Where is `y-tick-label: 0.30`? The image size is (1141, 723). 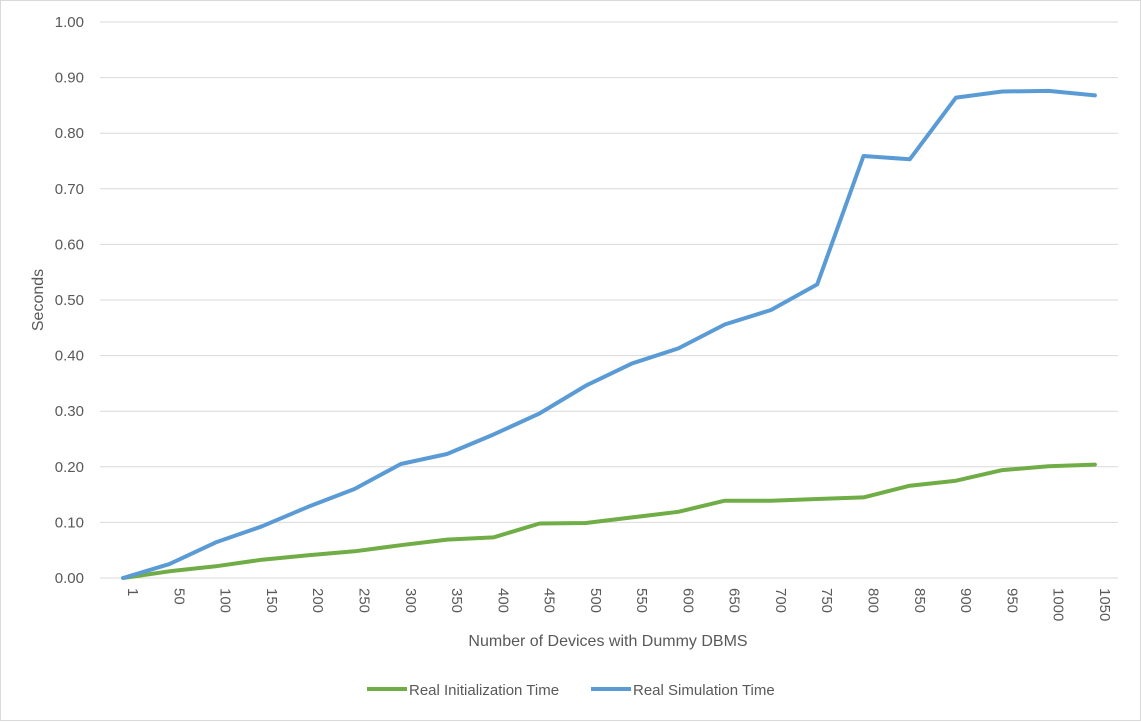
y-tick-label: 0.30 is located at coordinates (69, 411).